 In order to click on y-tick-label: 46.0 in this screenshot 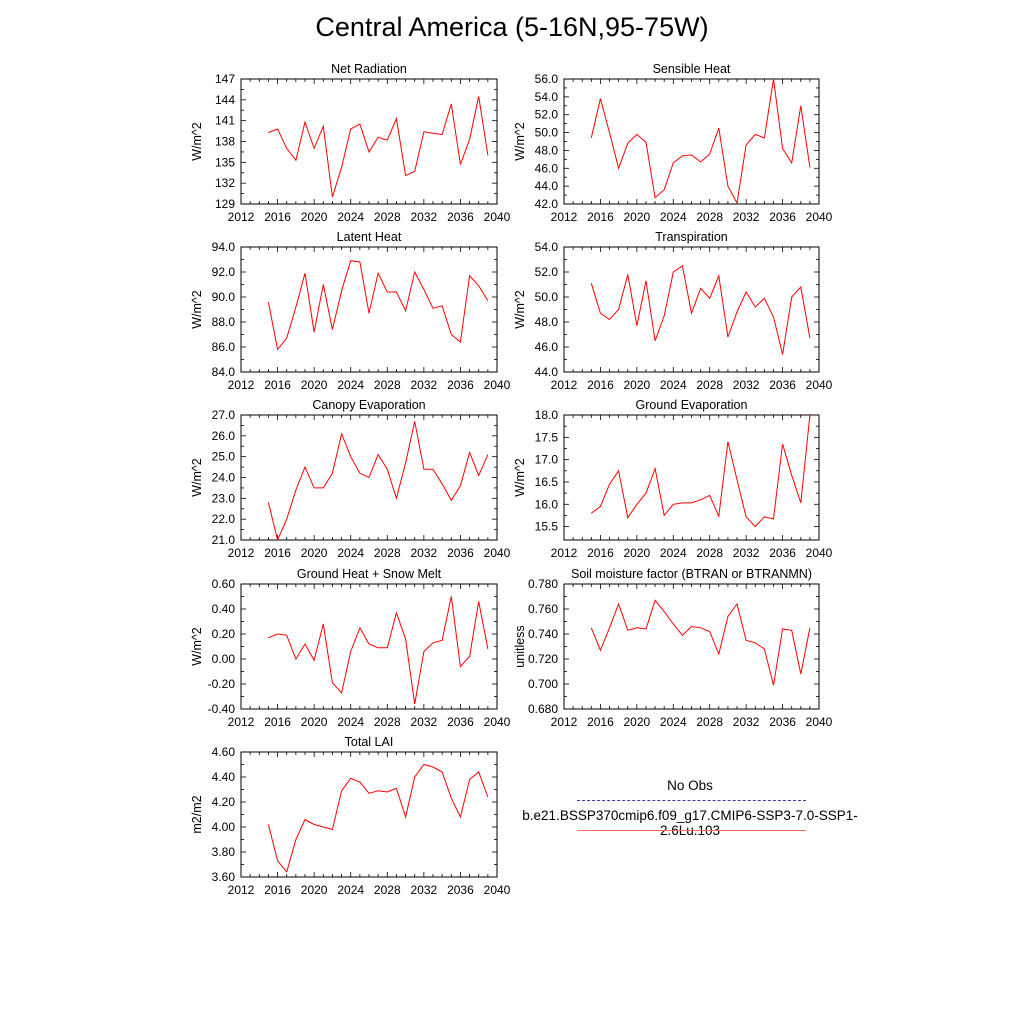, I will do `click(547, 168)`.